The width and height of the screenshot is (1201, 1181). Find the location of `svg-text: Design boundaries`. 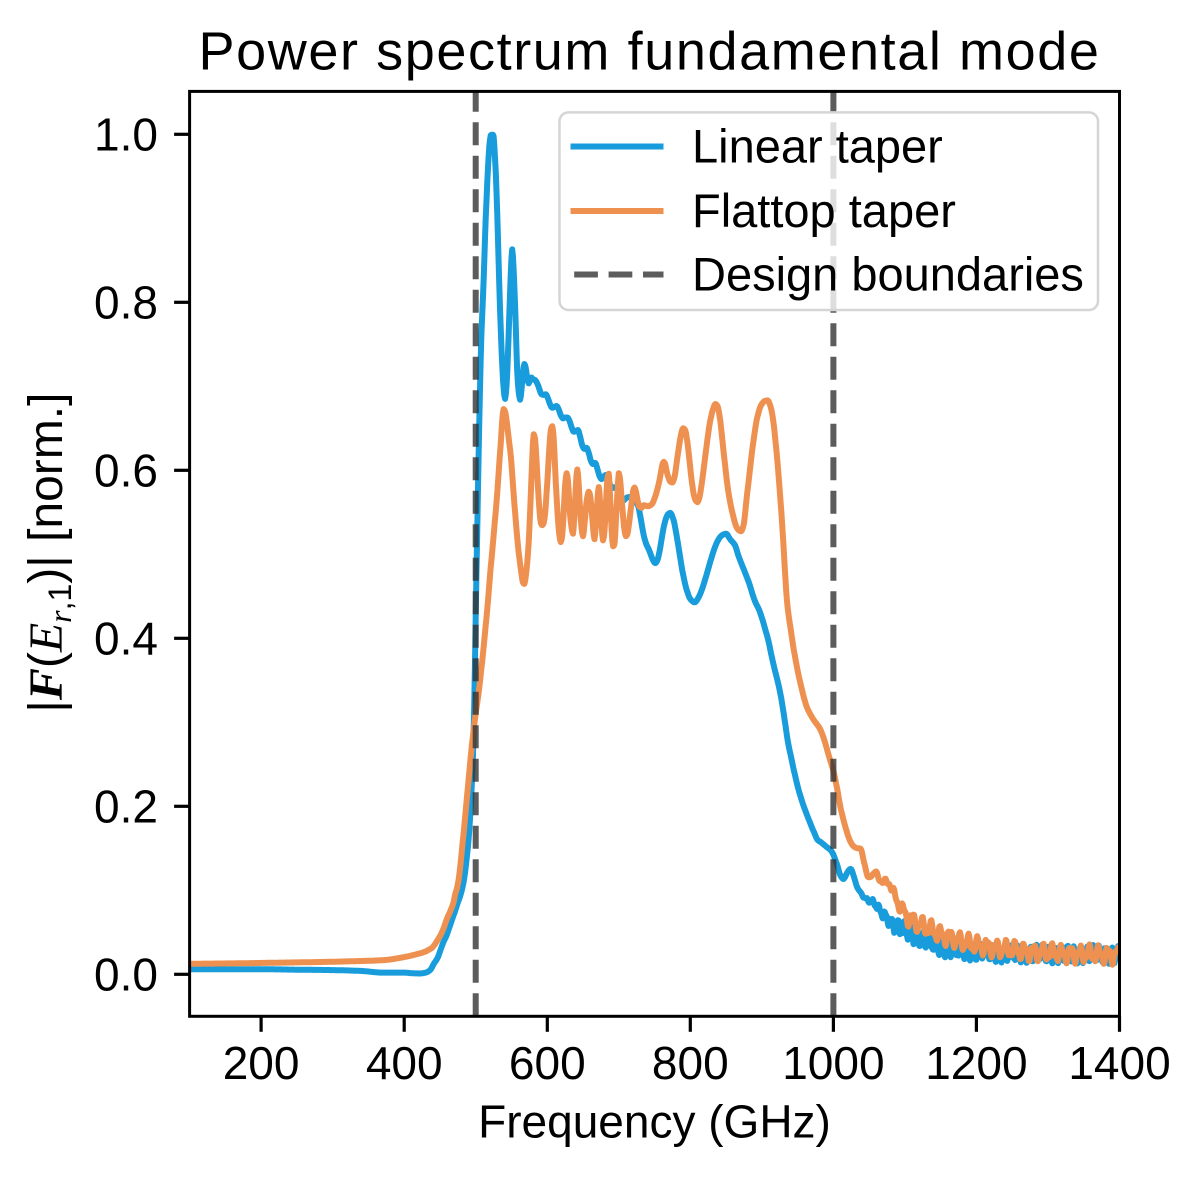

svg-text: Design boundaries is located at coordinates (888, 274).